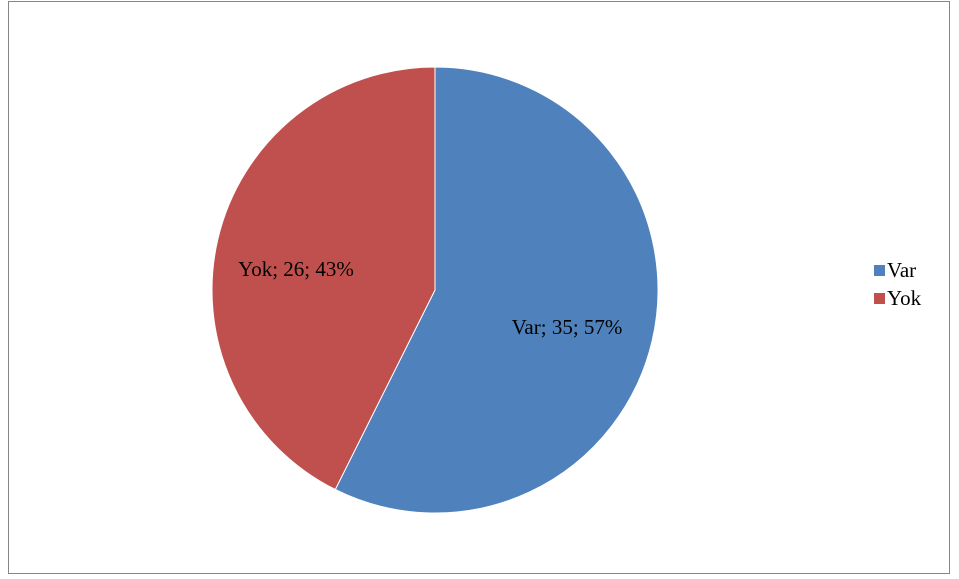 This screenshot has width=959, height=579. What do you see at coordinates (902, 269) in the screenshot?
I see `legend-label-var: Var` at bounding box center [902, 269].